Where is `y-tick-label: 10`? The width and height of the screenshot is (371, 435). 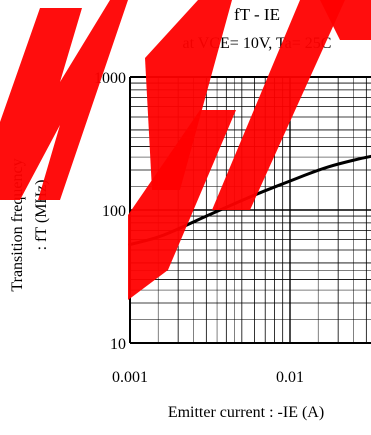 y-tick-label: 10 is located at coordinates (118, 344).